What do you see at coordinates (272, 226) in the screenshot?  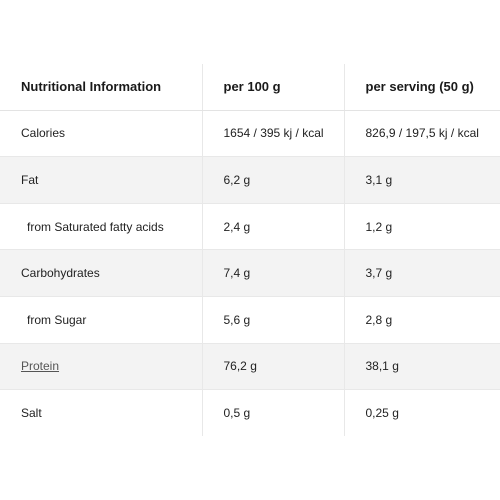 I see `per-100g-value: 2,4 g` at bounding box center [272, 226].